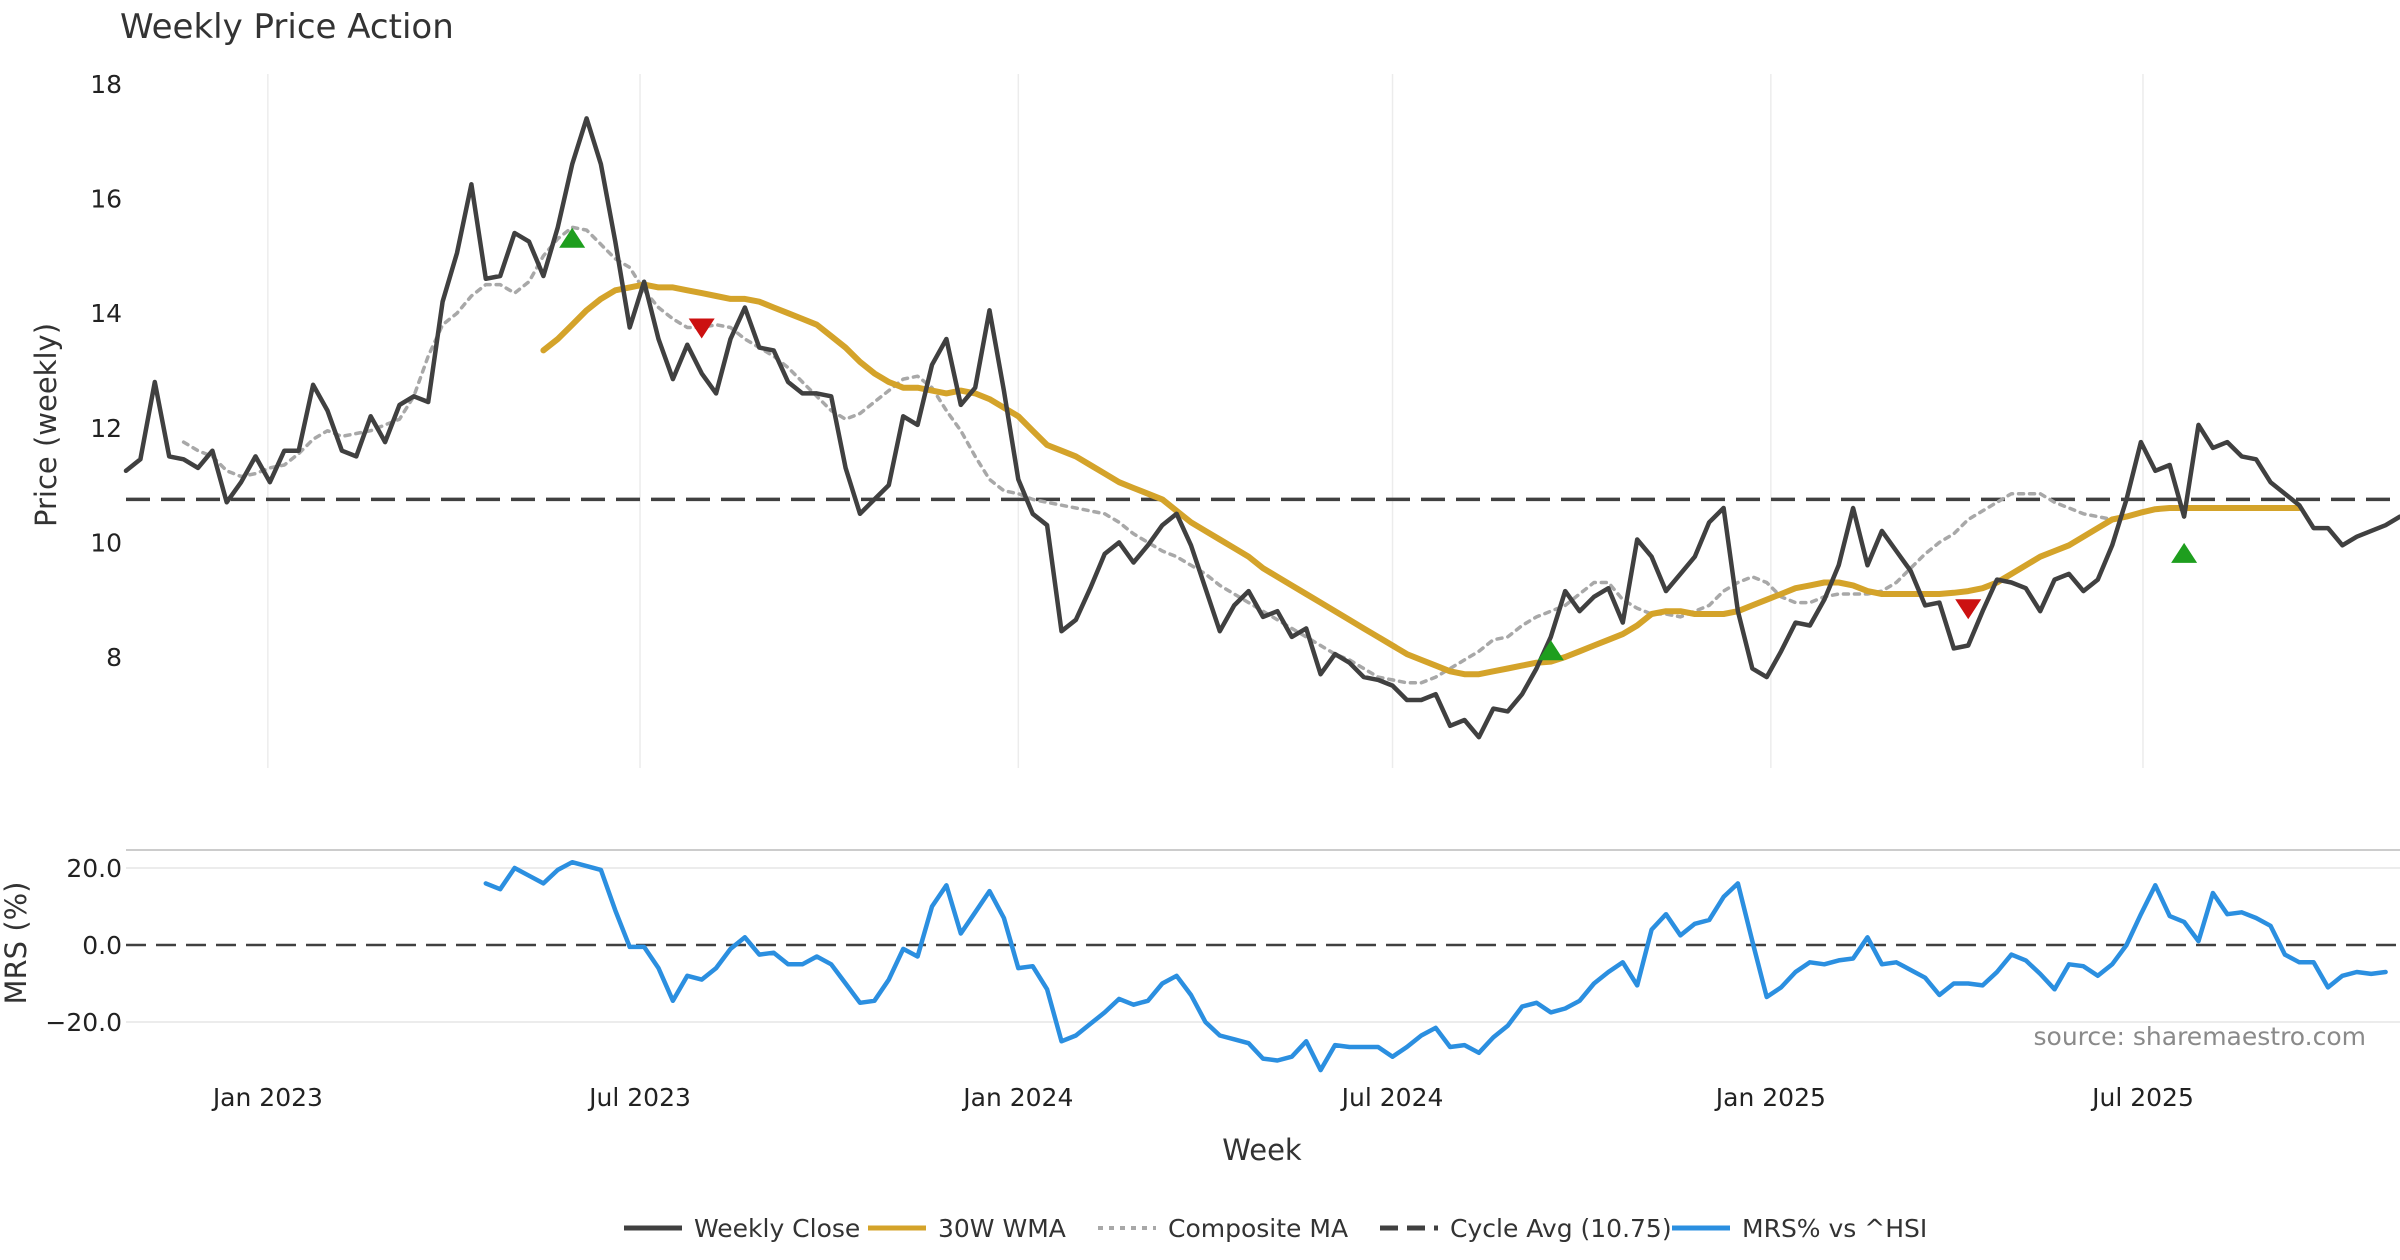  What do you see at coordinates (1258, 1228) in the screenshot?
I see `legend-label: Composite MA` at bounding box center [1258, 1228].